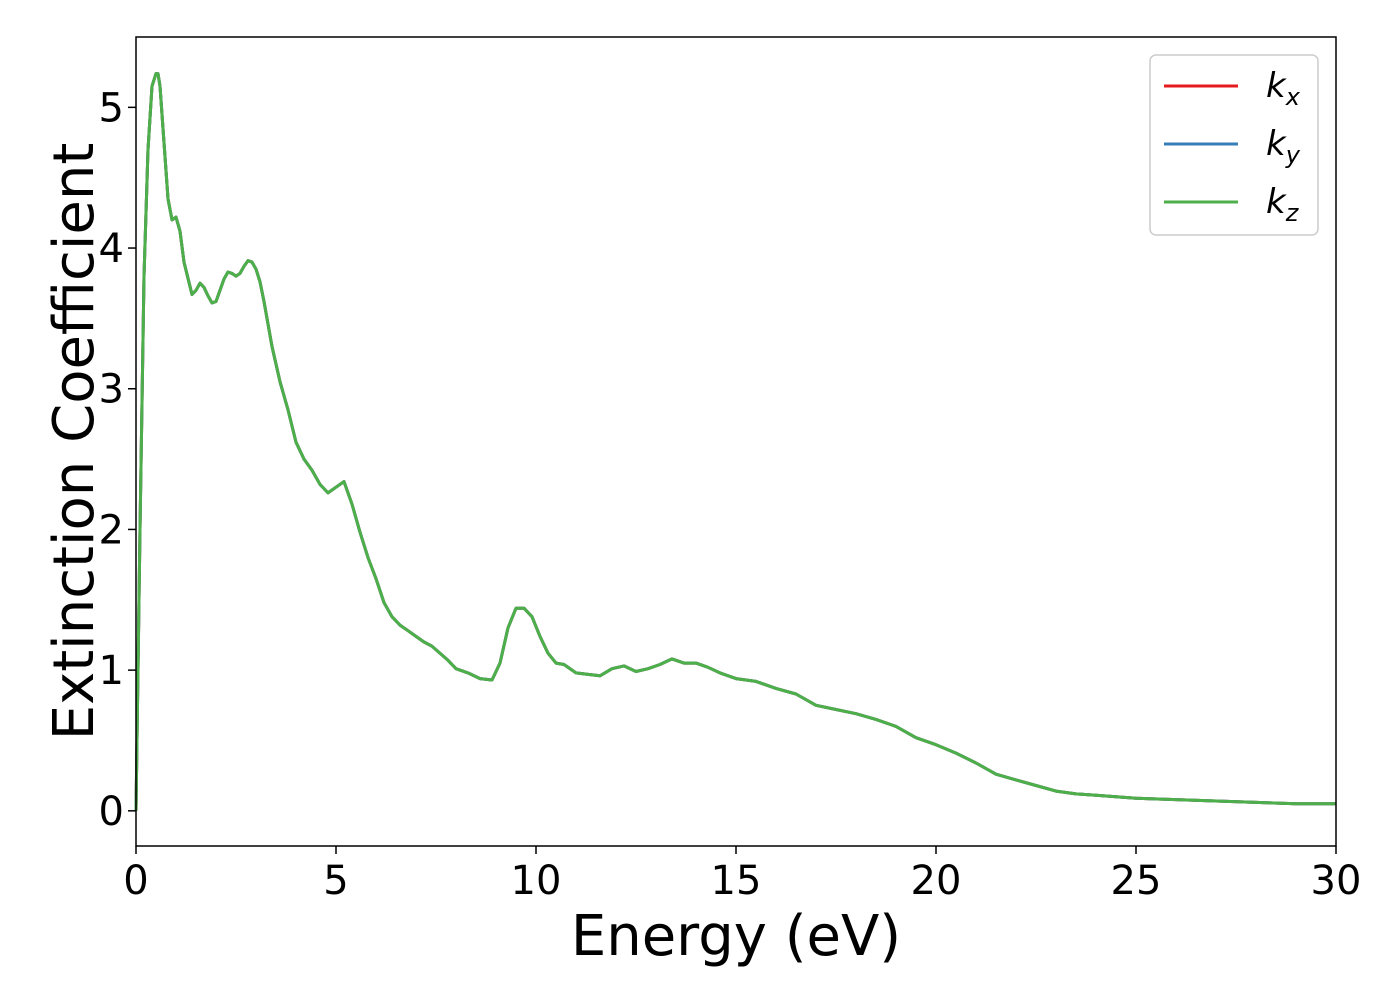 The height and width of the screenshot is (1000, 1400). I want to click on x-tick-label: 25, so click(1136, 881).